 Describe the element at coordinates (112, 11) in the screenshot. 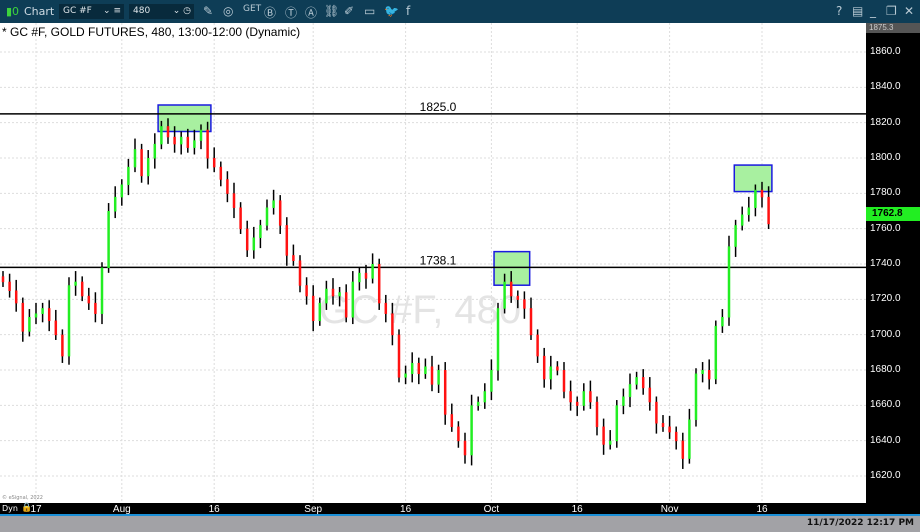

I see `chevron-down-icon: ⌄ ≡` at that location.